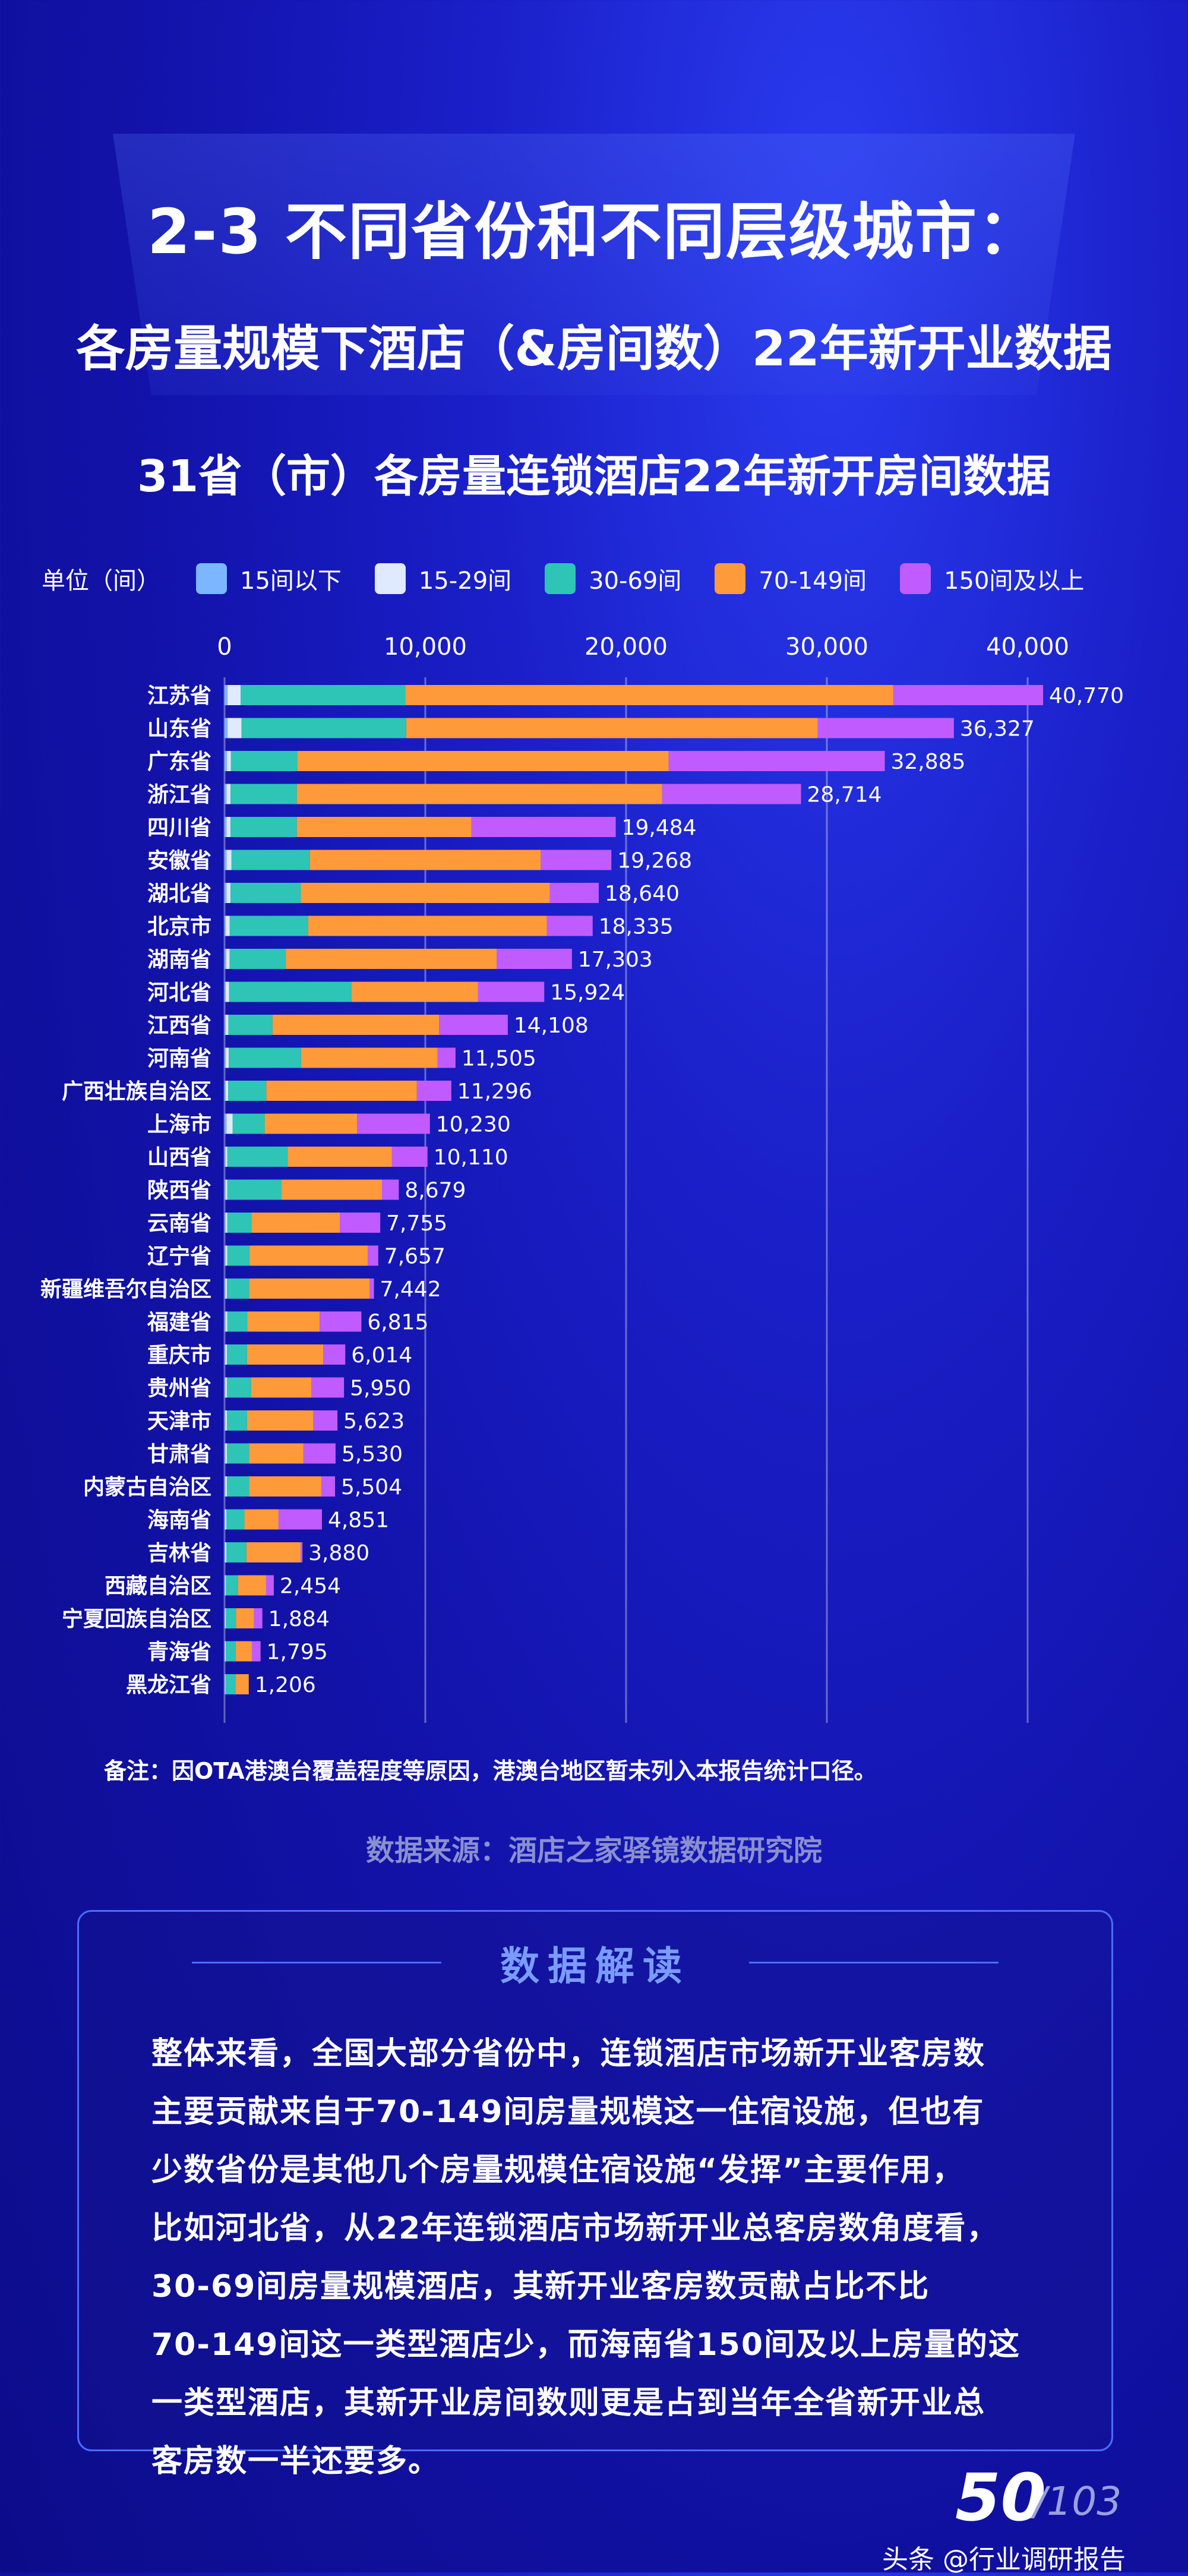 The width and height of the screenshot is (1188, 2576). What do you see at coordinates (179, 729) in the screenshot?
I see `category-label: 山东省` at bounding box center [179, 729].